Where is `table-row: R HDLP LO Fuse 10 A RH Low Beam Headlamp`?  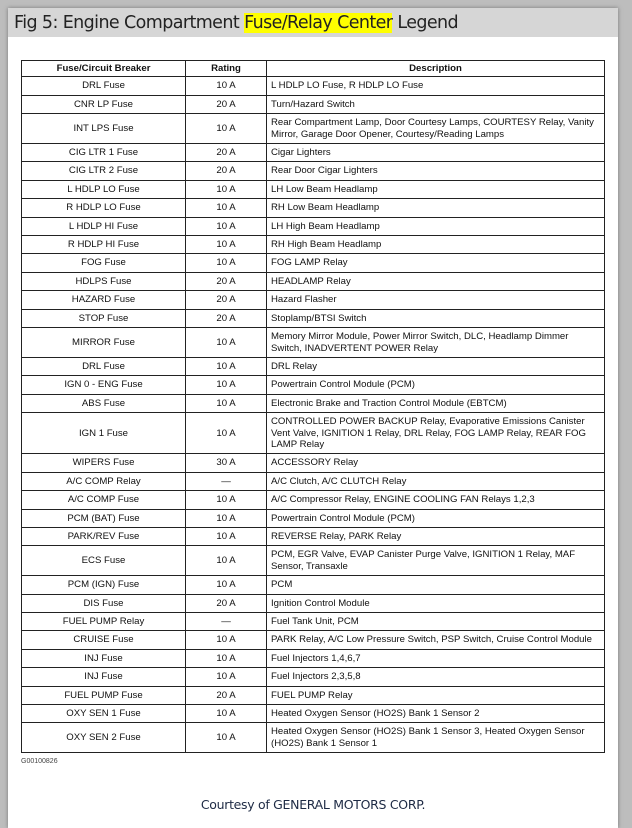 table-row: R HDLP LO Fuse 10 A RH Low Beam Headlamp is located at coordinates (313, 208).